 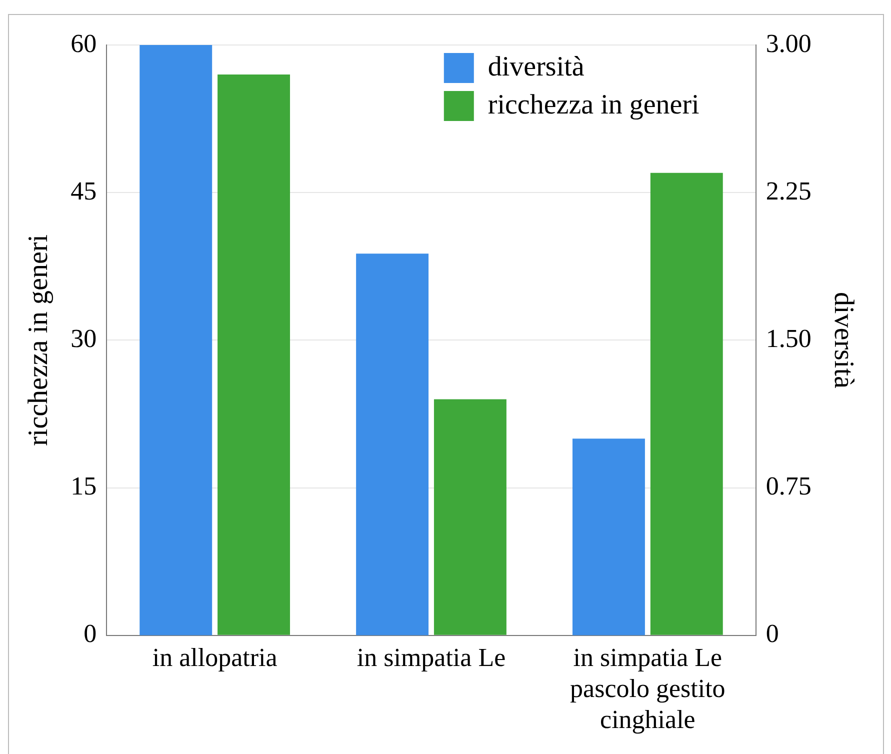 I want to click on legend-label: ricchezza in generi, so click(x=594, y=104).